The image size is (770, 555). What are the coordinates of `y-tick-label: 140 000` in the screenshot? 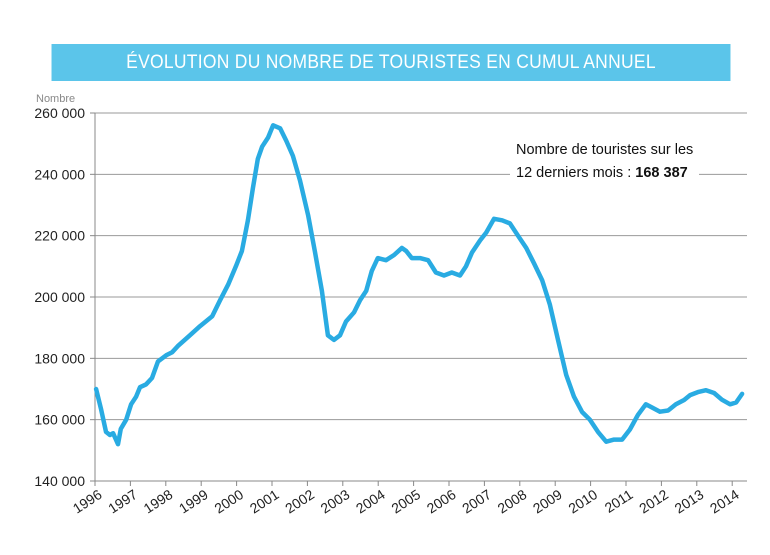 It's located at (59, 481).